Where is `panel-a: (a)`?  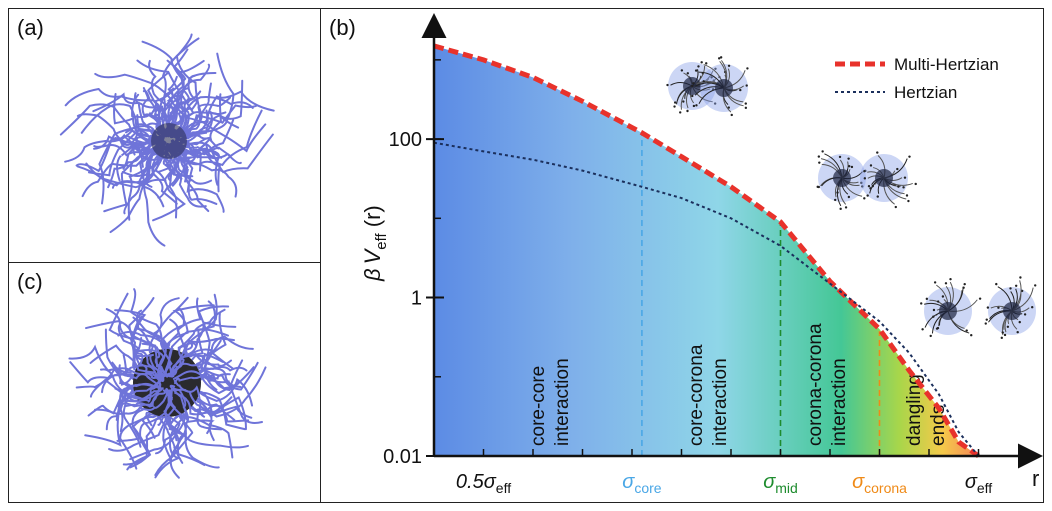
panel-a: (a) is located at coordinates (164, 135).